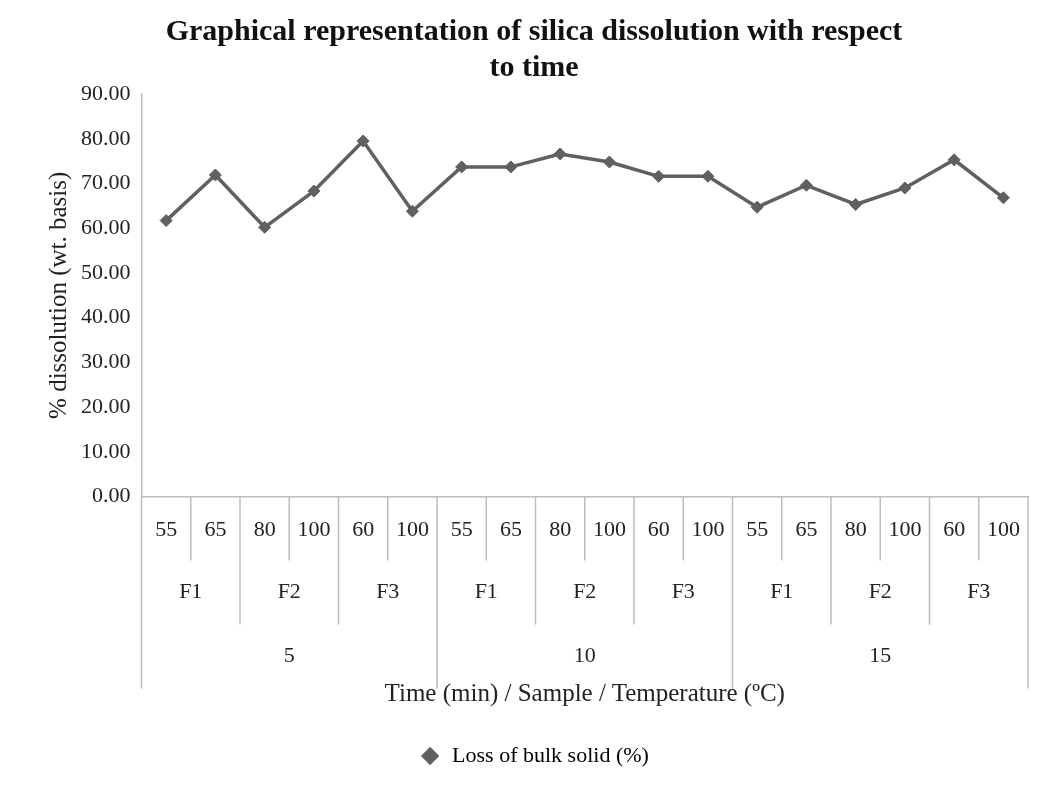  What do you see at coordinates (106, 361) in the screenshot?
I see `y-tick-label: 30.00` at bounding box center [106, 361].